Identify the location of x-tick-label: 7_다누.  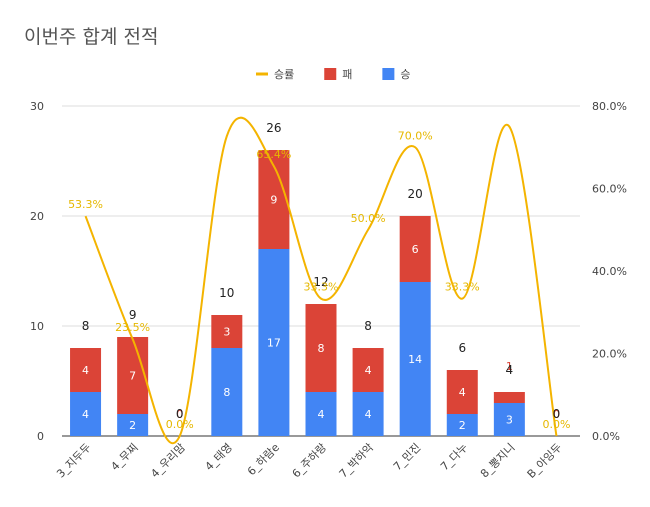
(454, 457).